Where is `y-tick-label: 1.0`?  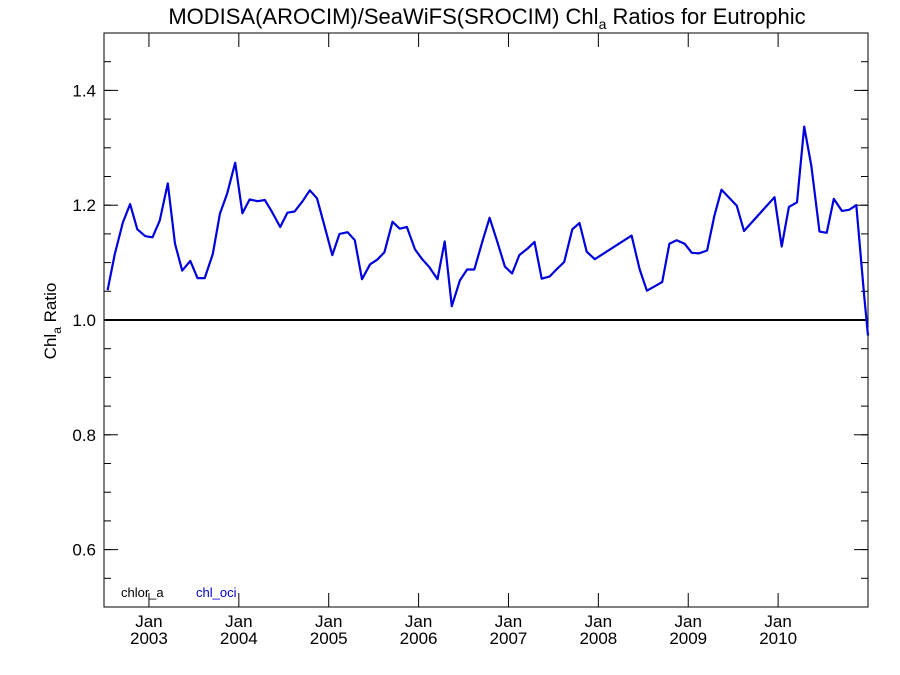
y-tick-label: 1.0 is located at coordinates (84, 320).